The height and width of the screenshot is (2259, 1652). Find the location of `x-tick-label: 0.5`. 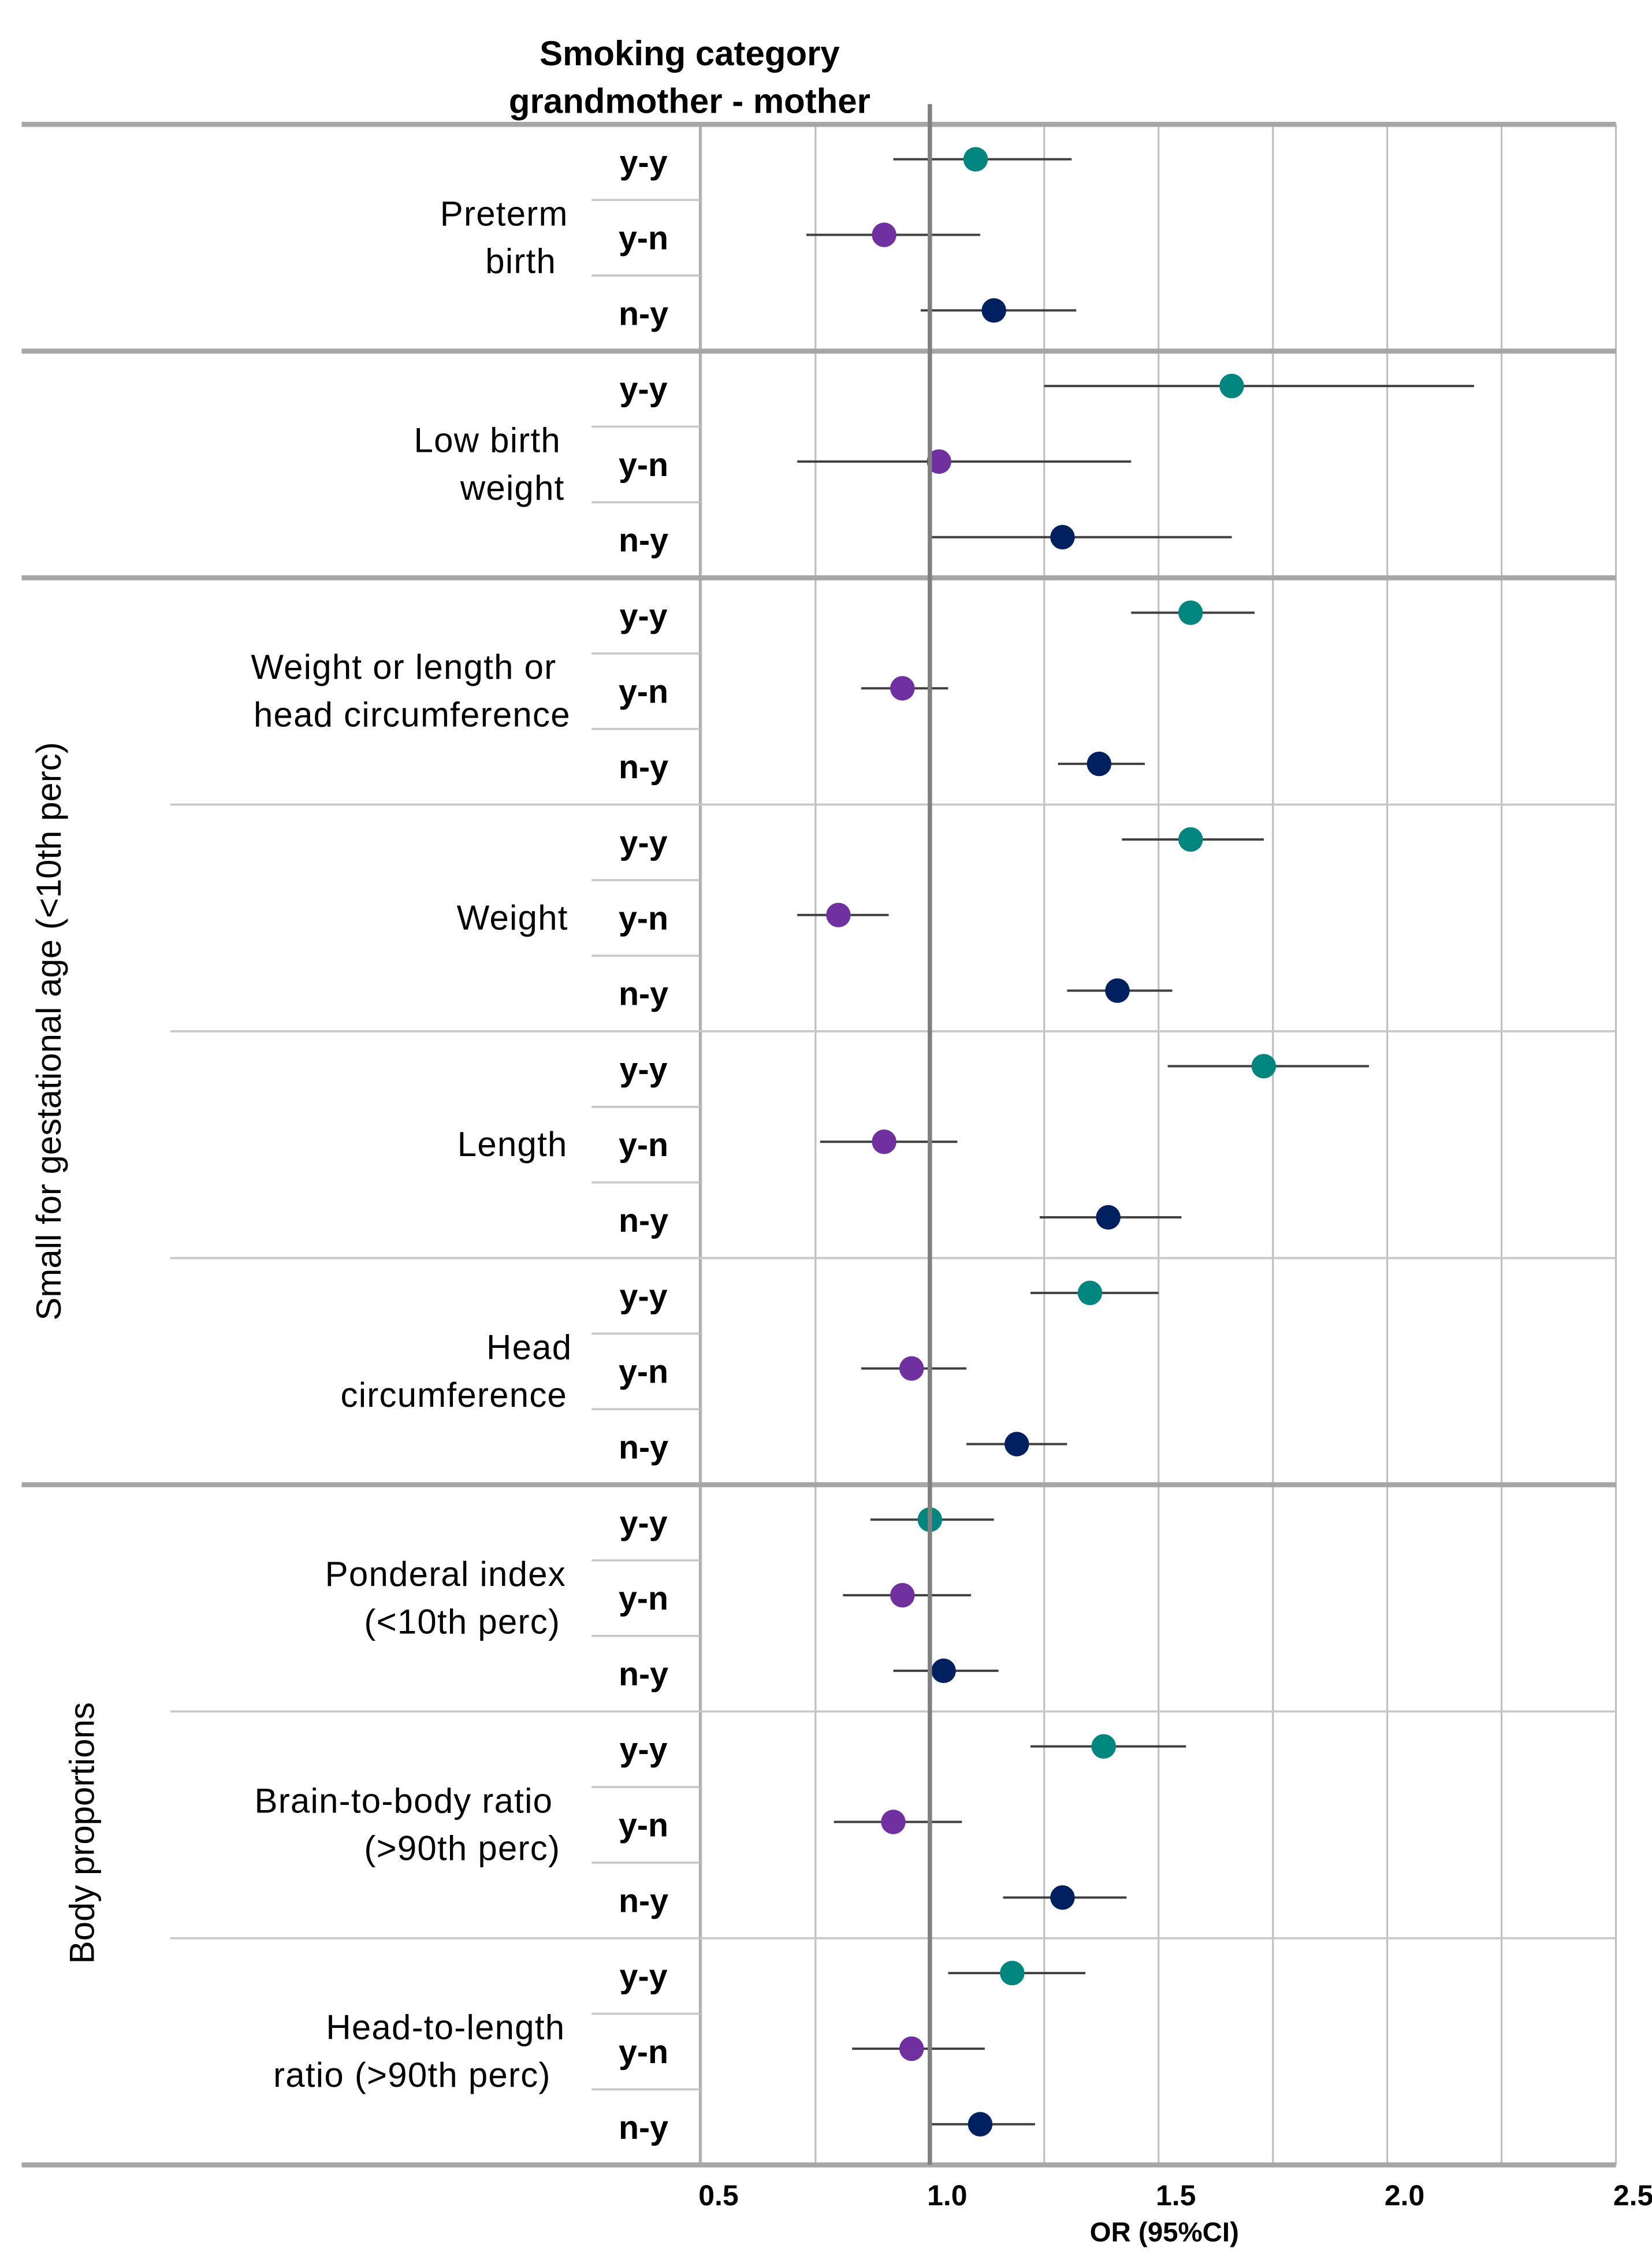

x-tick-label: 0.5 is located at coordinates (718, 2196).